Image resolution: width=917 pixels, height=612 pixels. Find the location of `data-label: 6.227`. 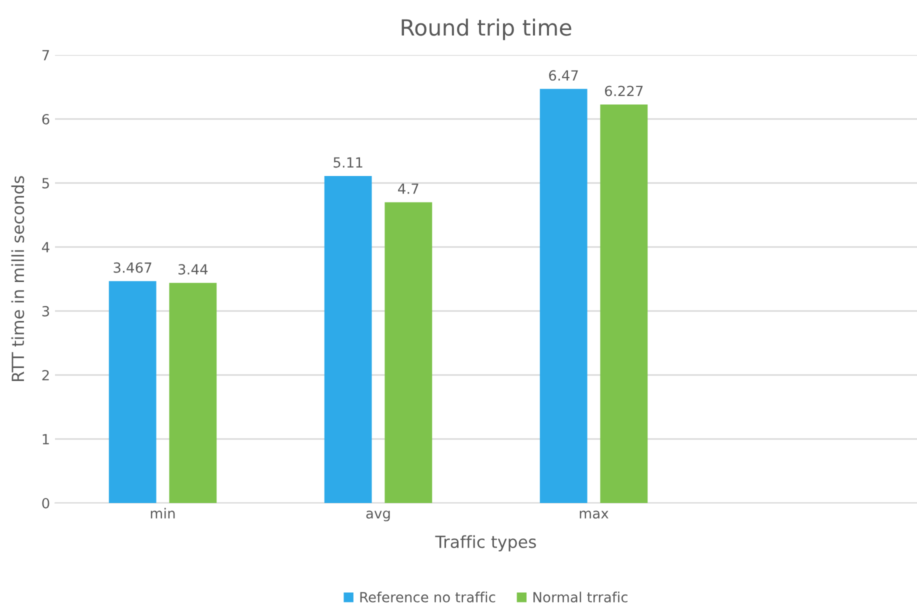

data-label: 6.227 is located at coordinates (624, 91).